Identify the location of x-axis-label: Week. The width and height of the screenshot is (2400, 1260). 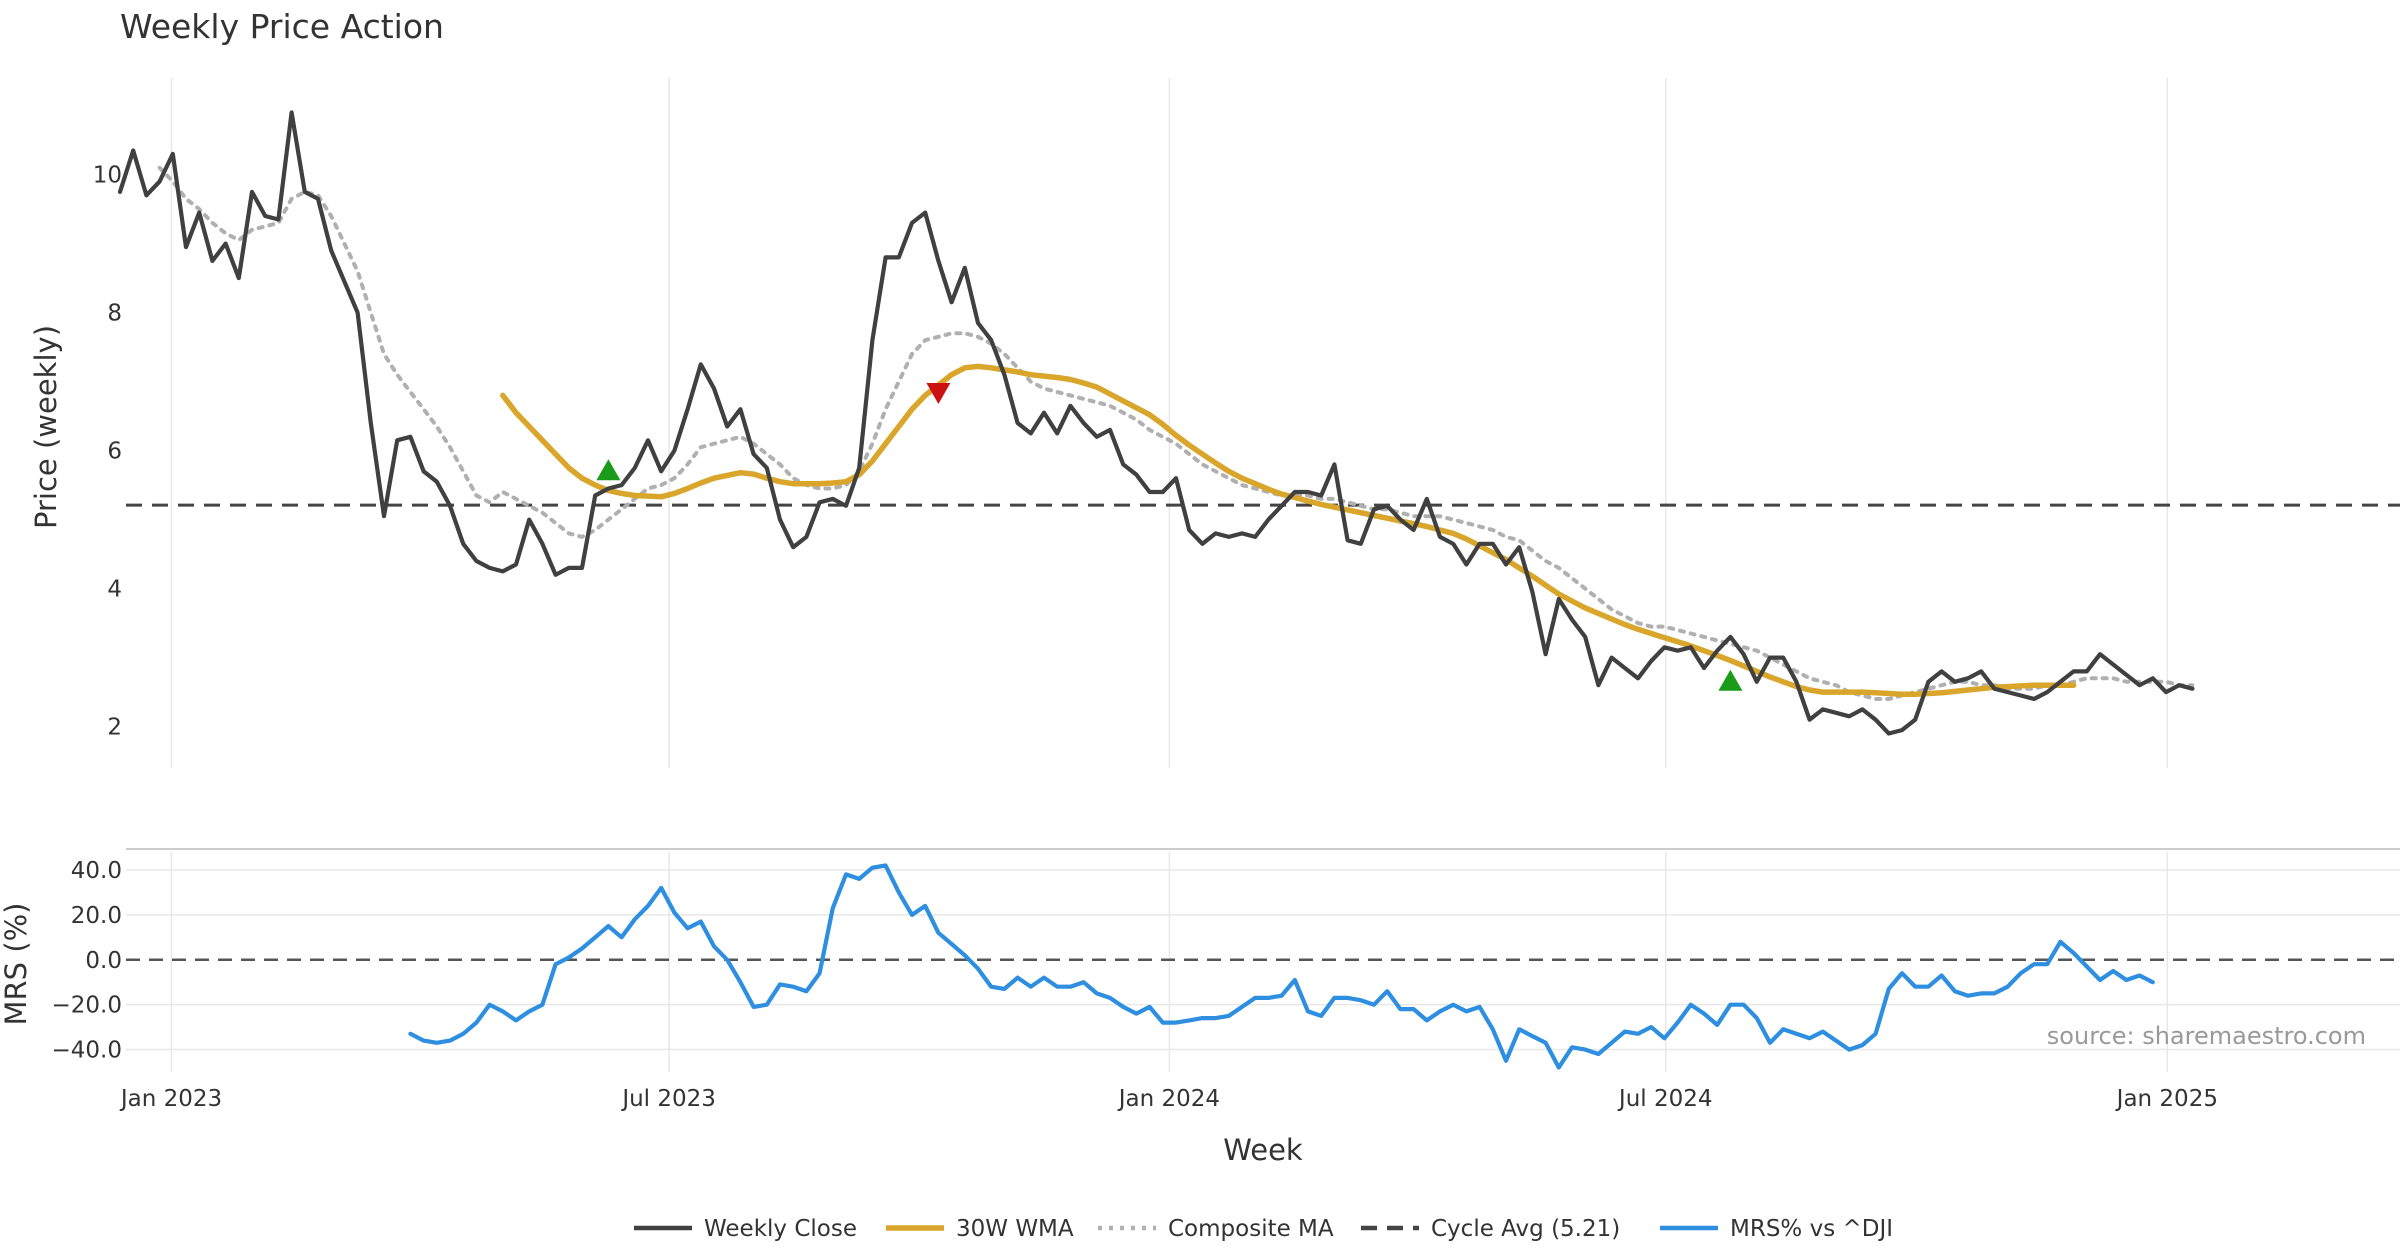
(1263, 1150).